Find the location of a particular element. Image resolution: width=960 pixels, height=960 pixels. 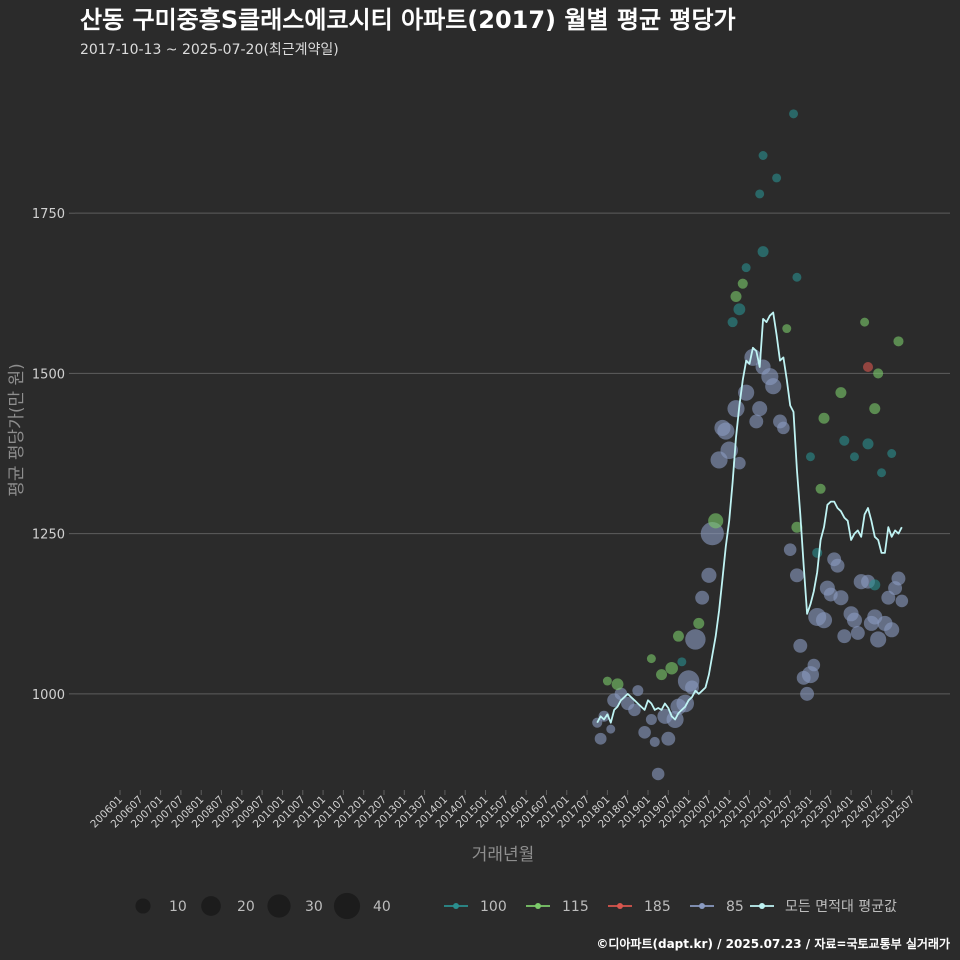

series-legend-label: 115 is located at coordinates (575, 907).